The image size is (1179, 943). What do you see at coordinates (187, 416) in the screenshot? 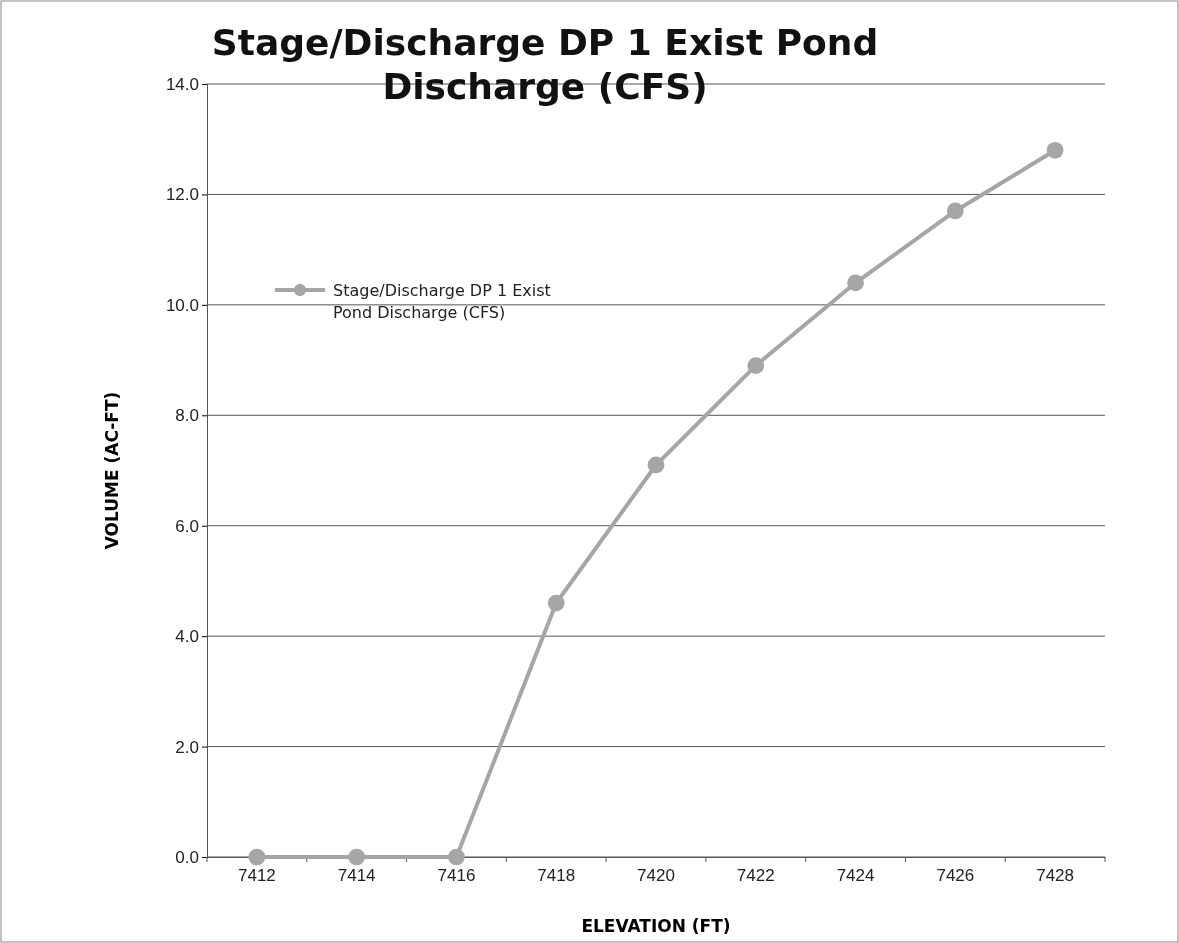
I see `y-tick-label: 8.0` at bounding box center [187, 416].